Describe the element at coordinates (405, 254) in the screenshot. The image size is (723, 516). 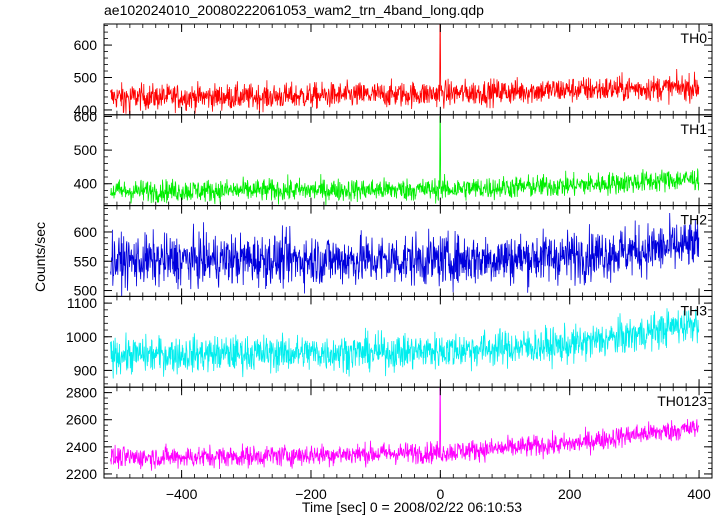
I see `series-line-th2` at that location.